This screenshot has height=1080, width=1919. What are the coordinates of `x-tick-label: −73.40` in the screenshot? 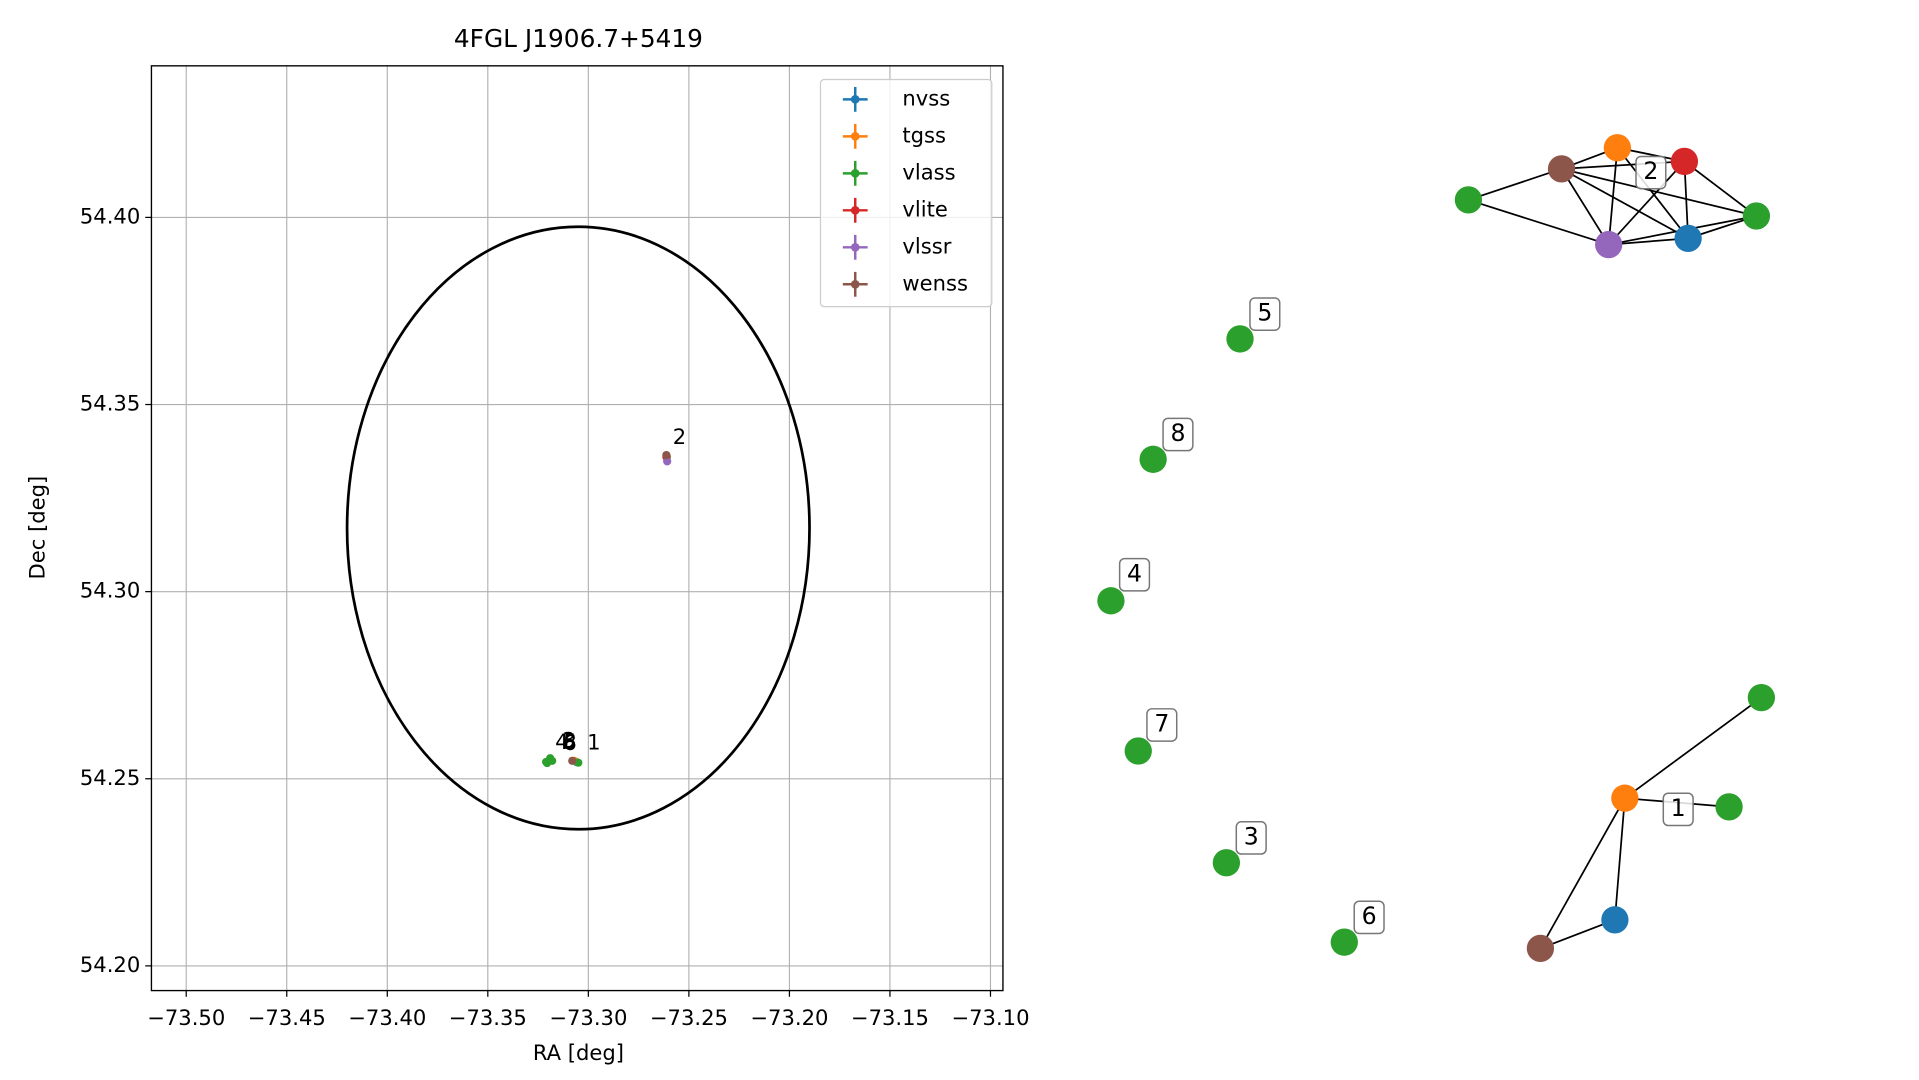 It's located at (387, 1017).